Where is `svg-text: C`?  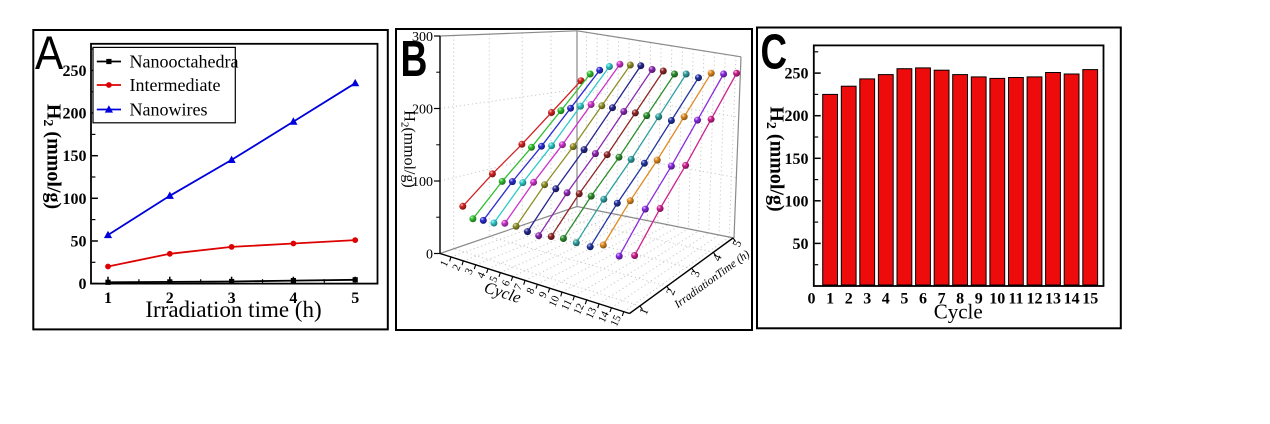
svg-text: C is located at coordinates (774, 52).